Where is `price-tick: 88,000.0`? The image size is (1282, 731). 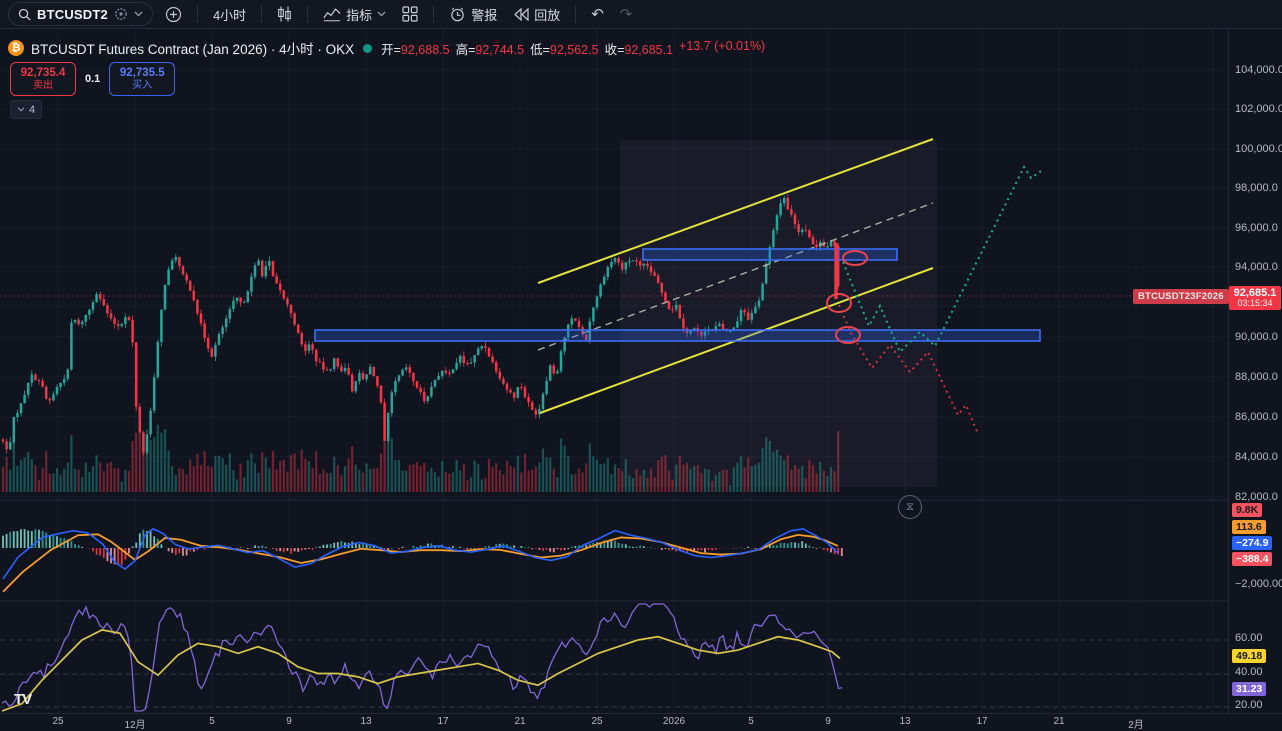 price-tick: 88,000.0 is located at coordinates (1256, 377).